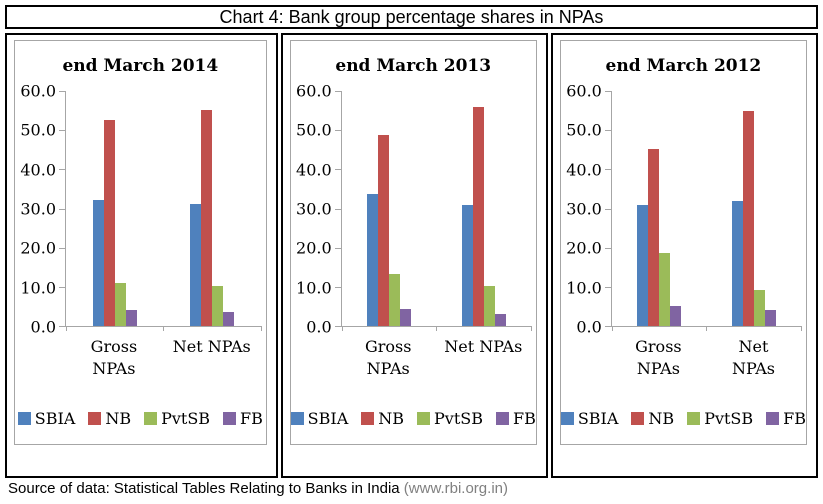 The height and width of the screenshot is (504, 823). What do you see at coordinates (589, 327) in the screenshot?
I see `y-tick-label: 0.0` at bounding box center [589, 327].